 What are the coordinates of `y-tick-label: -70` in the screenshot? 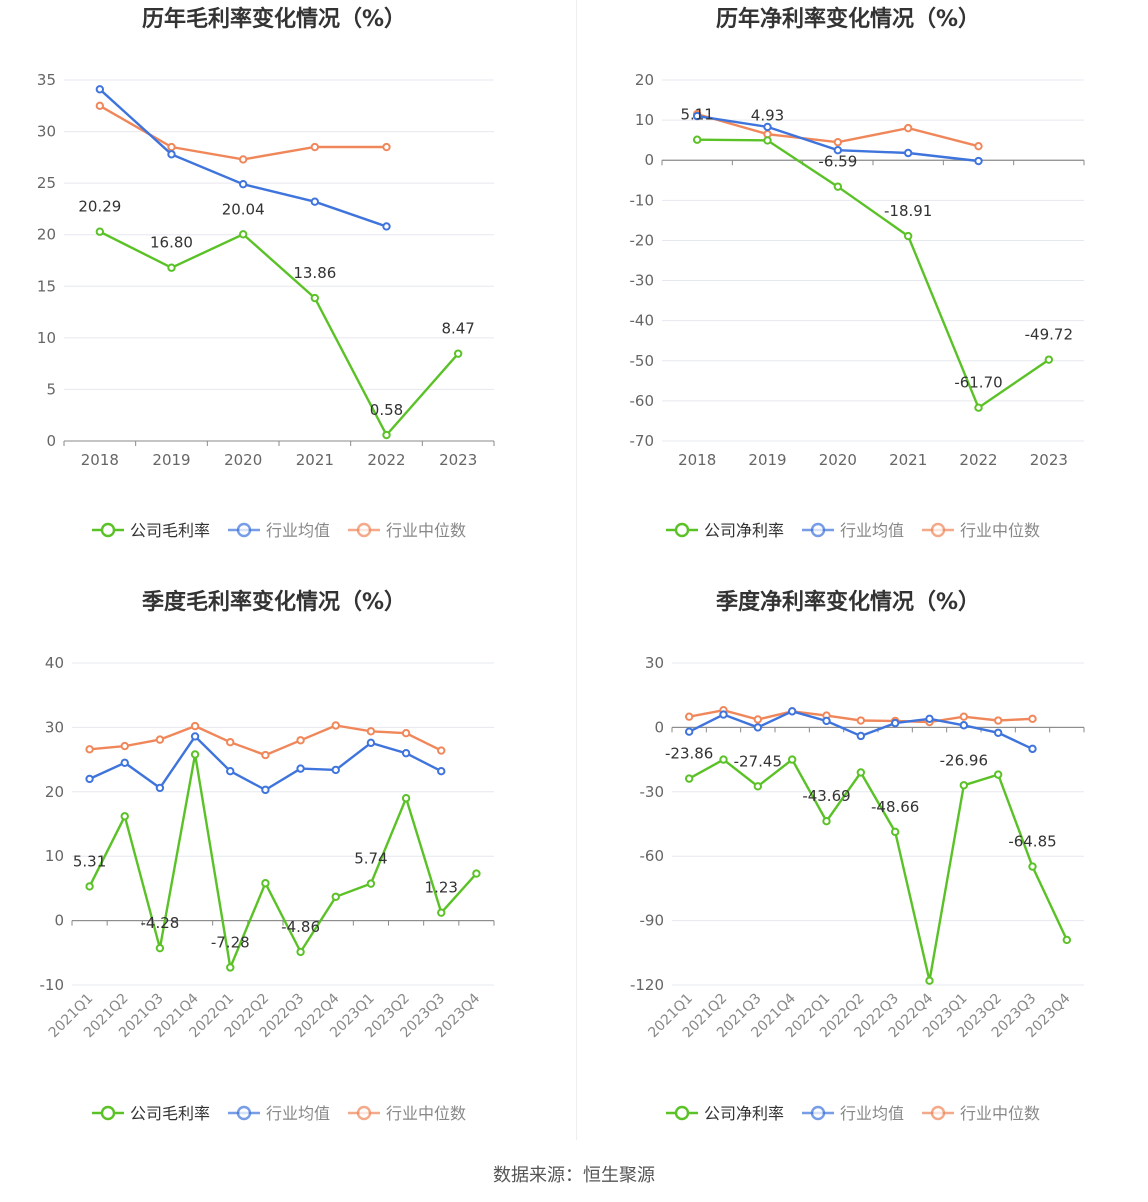 It's located at (642, 441).